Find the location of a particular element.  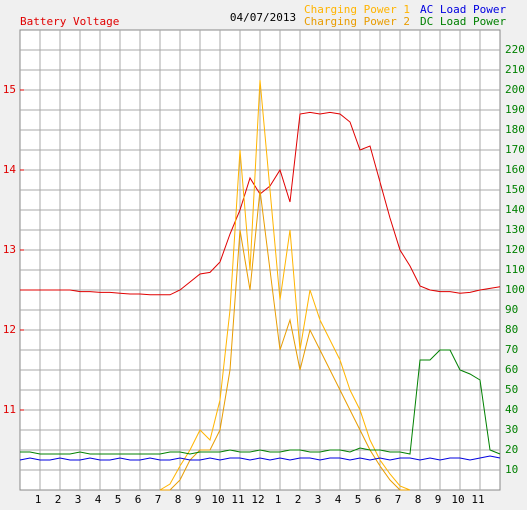

y2-tick-label: 170 is located at coordinates (515, 149).